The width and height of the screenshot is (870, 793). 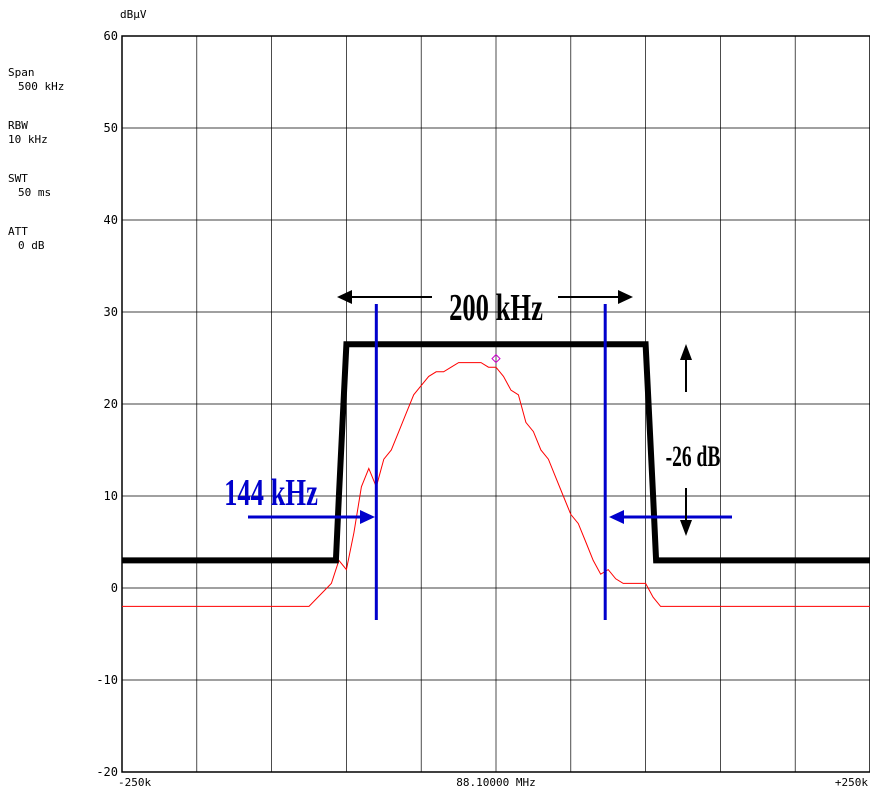 What do you see at coordinates (35, 192) in the screenshot?
I see `setting-swt-value: 50 ms` at bounding box center [35, 192].